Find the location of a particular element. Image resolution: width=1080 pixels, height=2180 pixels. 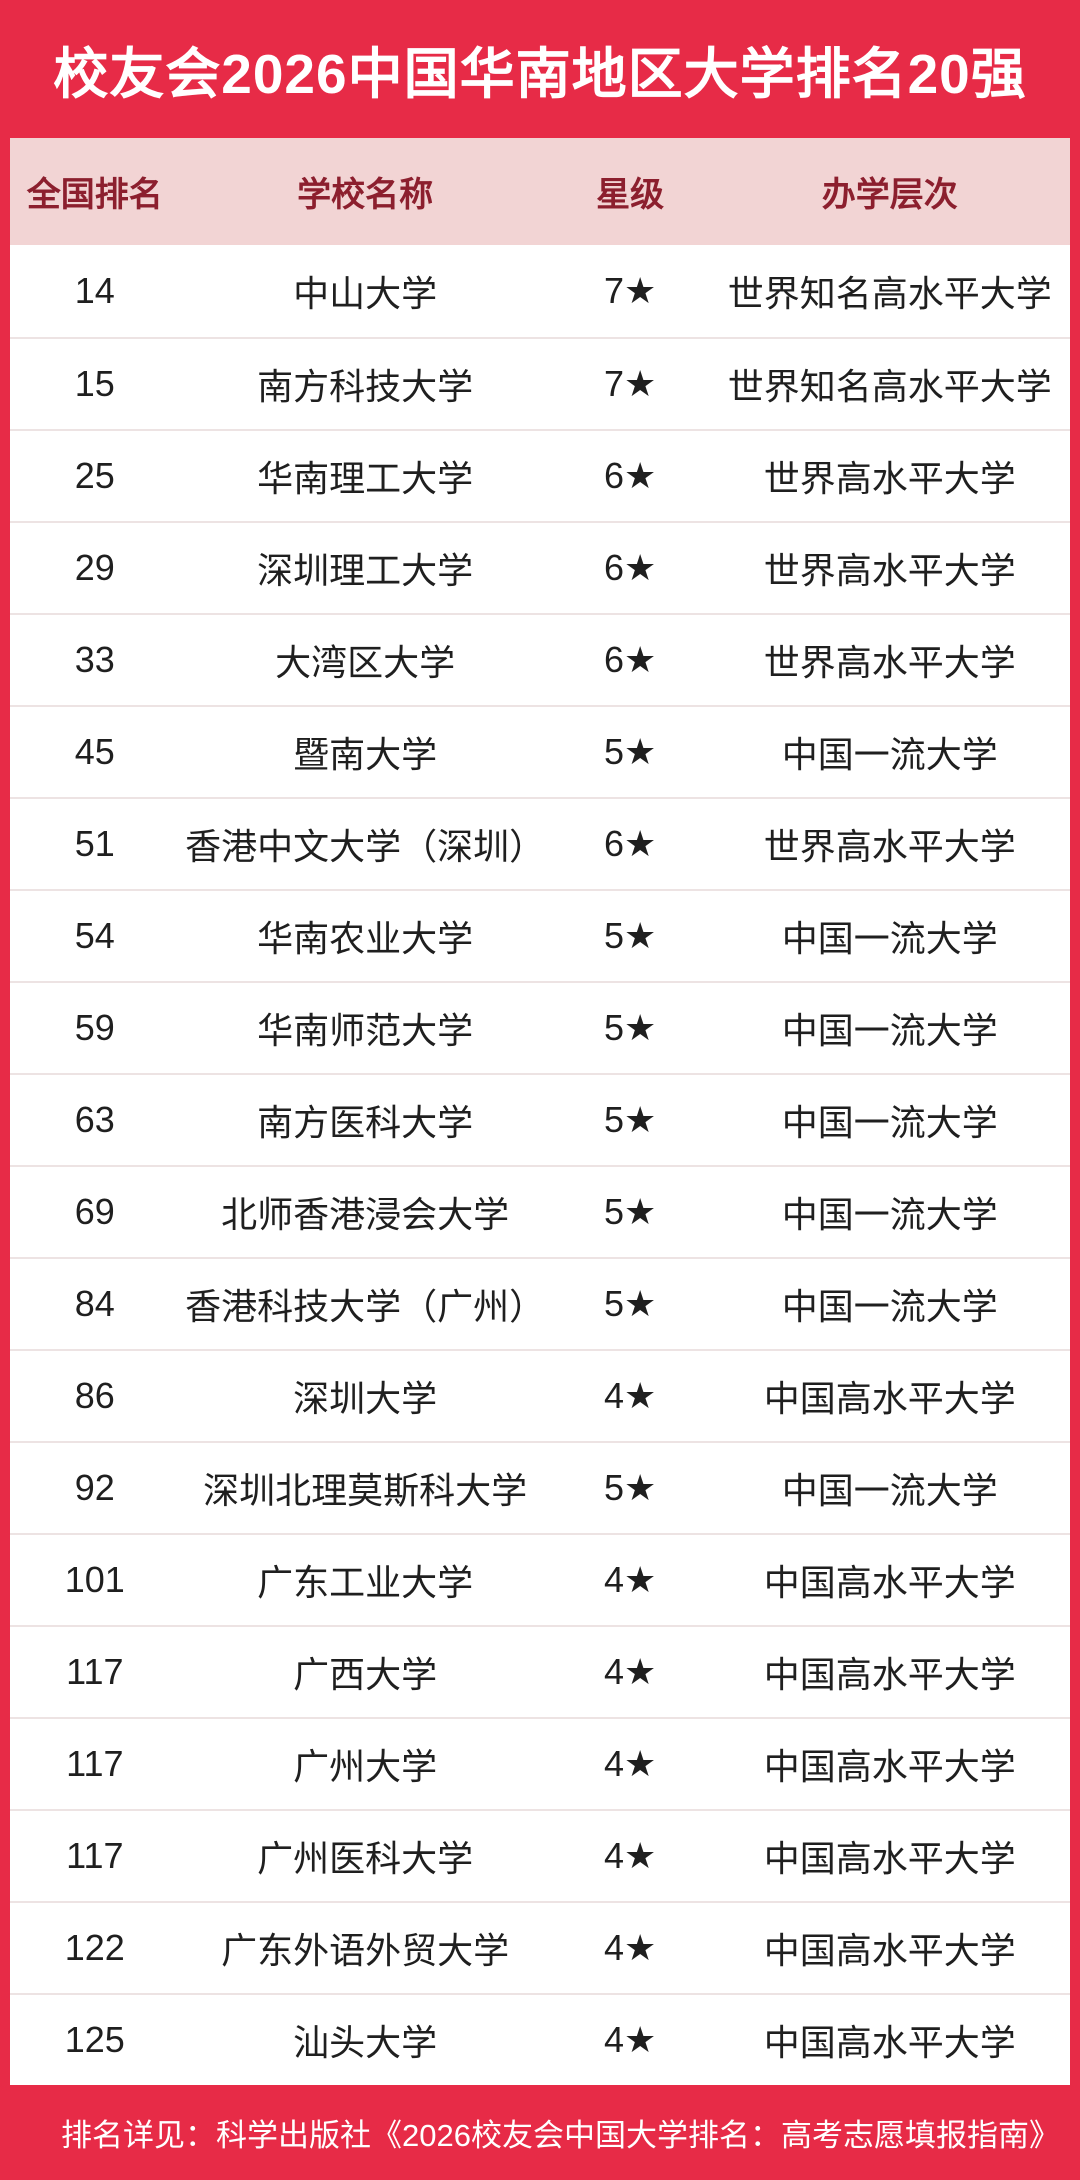

school-name-cell: 大湾区大学 is located at coordinates (365, 662).